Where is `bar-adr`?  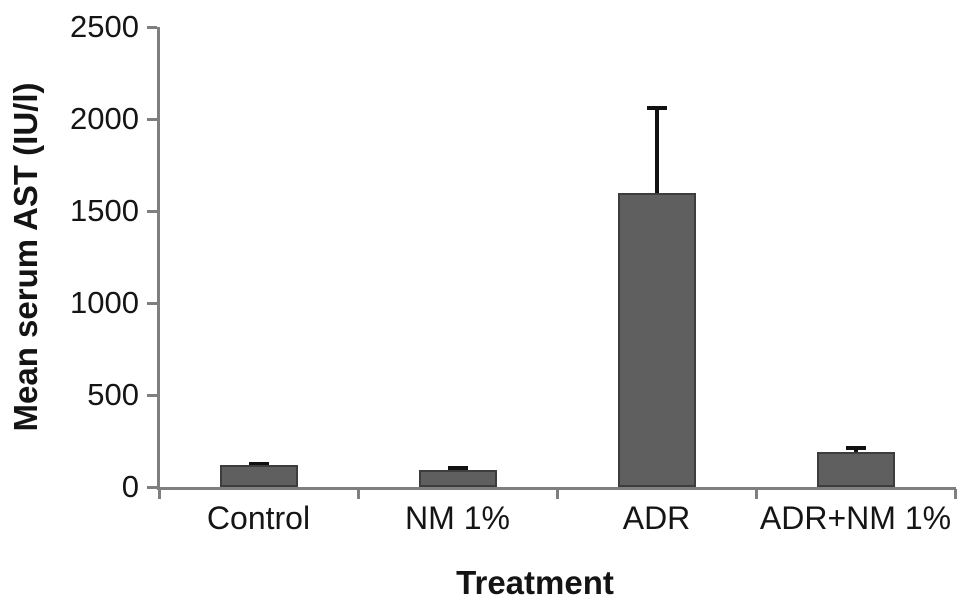 bar-adr is located at coordinates (656, 339).